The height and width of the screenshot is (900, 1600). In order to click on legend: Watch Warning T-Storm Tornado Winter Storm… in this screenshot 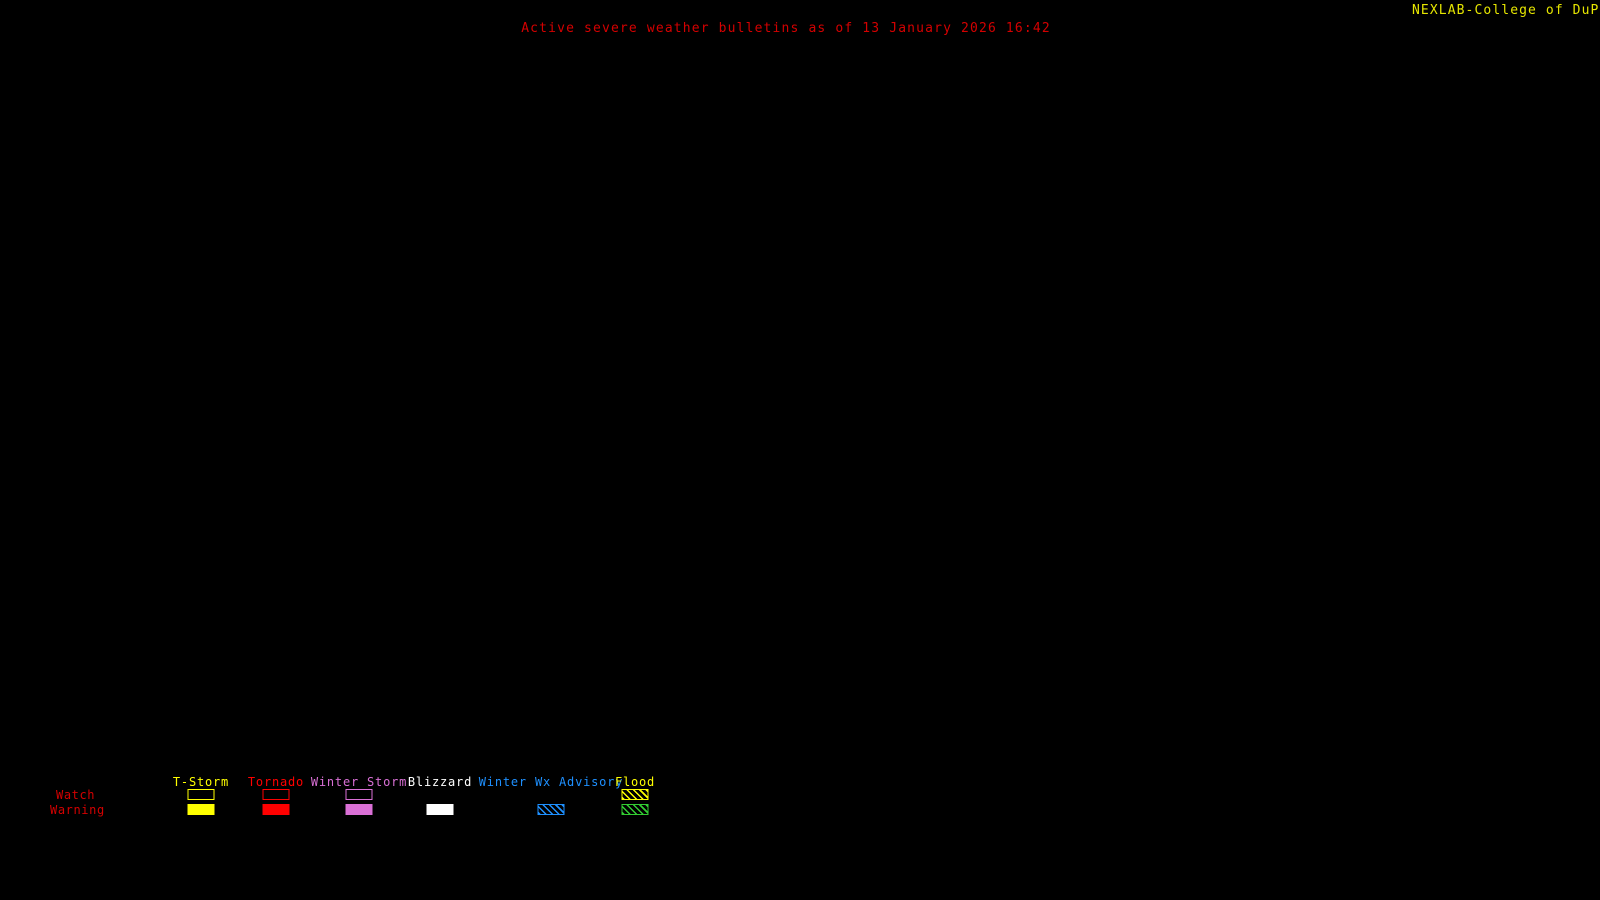, I will do `click(352, 801)`.